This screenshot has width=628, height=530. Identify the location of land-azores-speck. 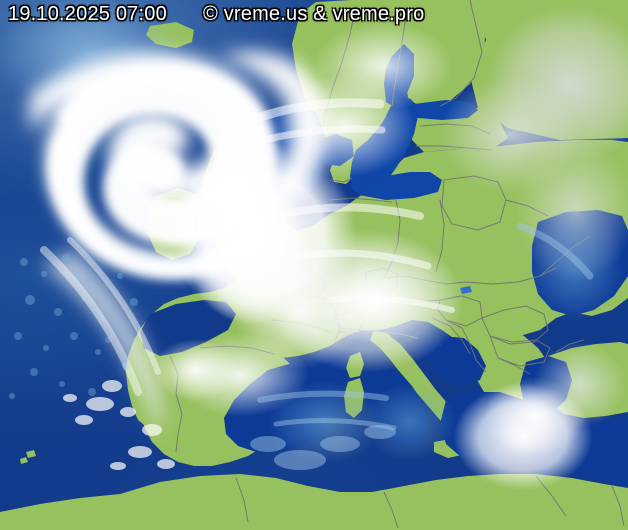
(31, 454).